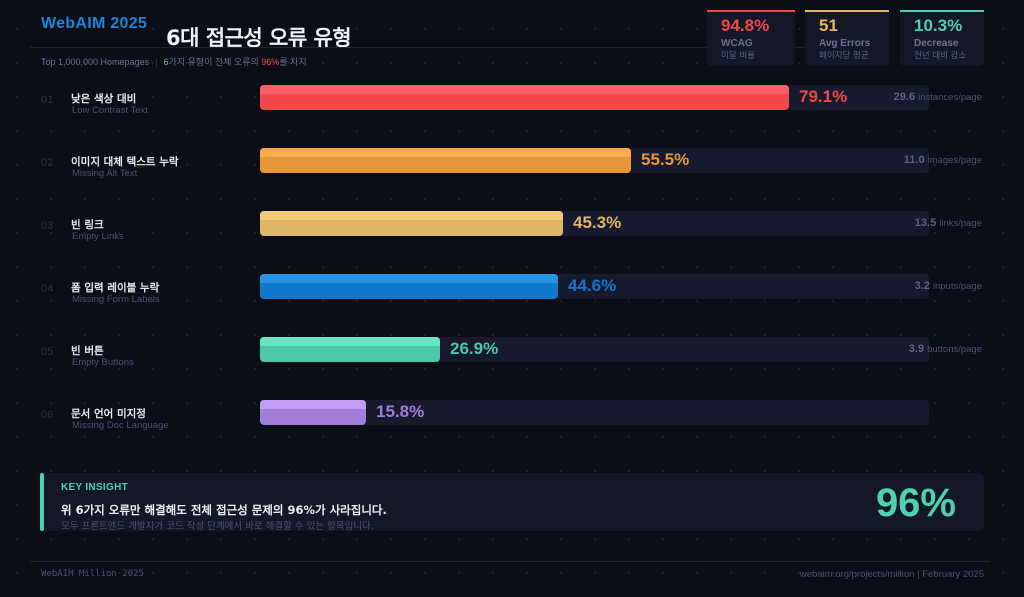 This screenshot has height=597, width=1024. What do you see at coordinates (95, 61) in the screenshot?
I see `subtitle-source: Top 1,000,000 Homepages` at bounding box center [95, 61].